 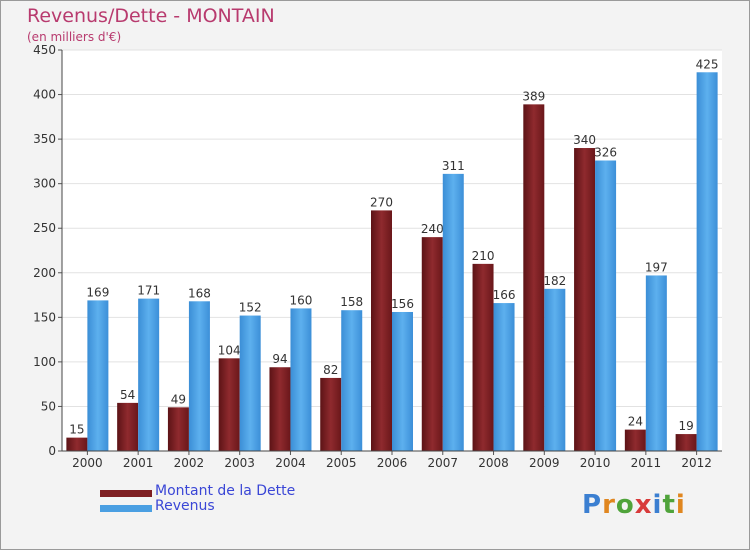 What do you see at coordinates (544, 463) in the screenshot?
I see `x-tick-label: 2009` at bounding box center [544, 463].